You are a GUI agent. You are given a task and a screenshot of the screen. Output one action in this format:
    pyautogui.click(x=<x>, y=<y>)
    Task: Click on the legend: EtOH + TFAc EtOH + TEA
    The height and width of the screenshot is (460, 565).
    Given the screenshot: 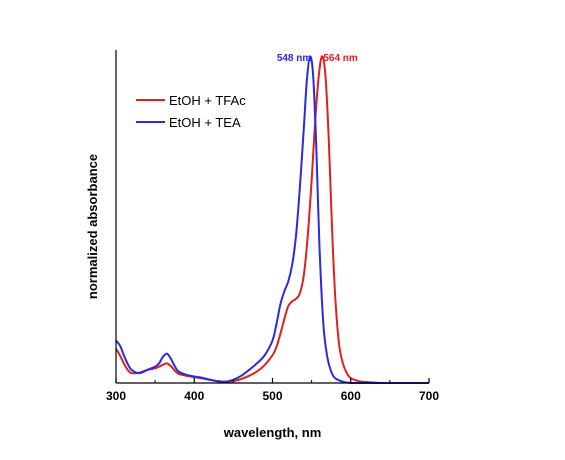 What is the action you would take?
    pyautogui.click(x=191, y=111)
    